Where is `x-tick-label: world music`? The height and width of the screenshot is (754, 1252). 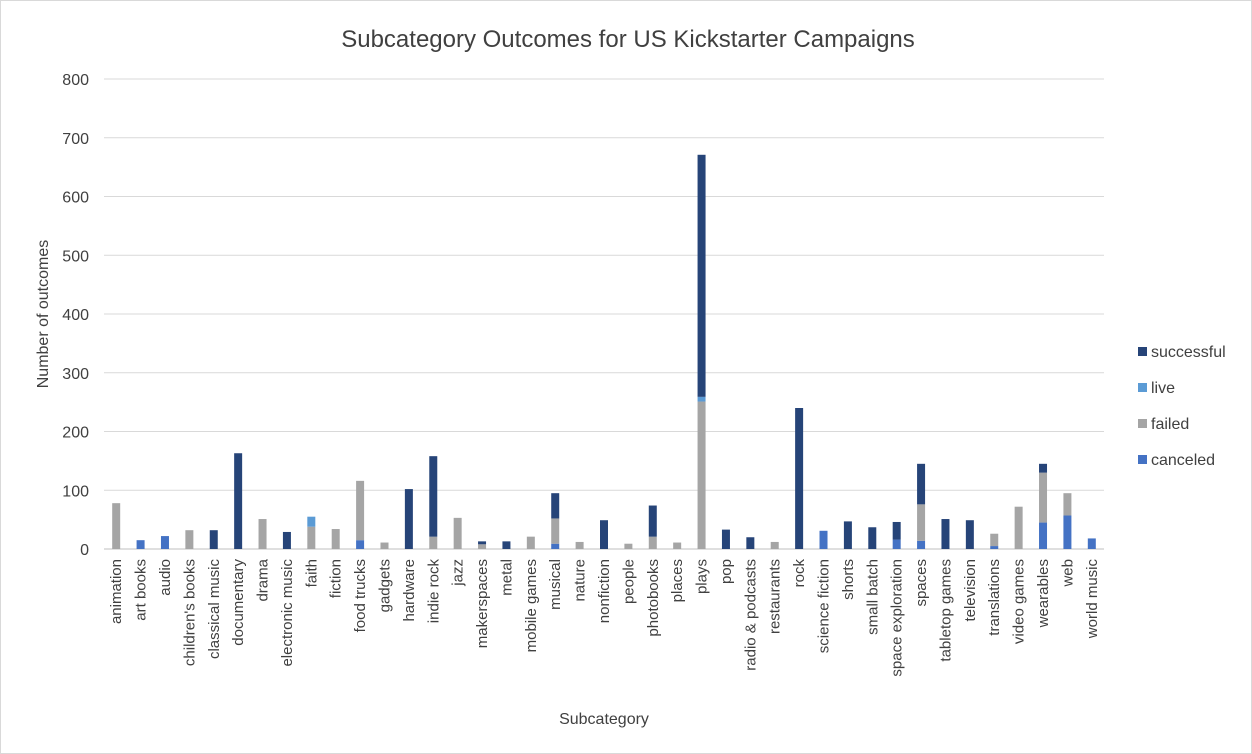 x-tick-label: world music is located at coordinates (1092, 599).